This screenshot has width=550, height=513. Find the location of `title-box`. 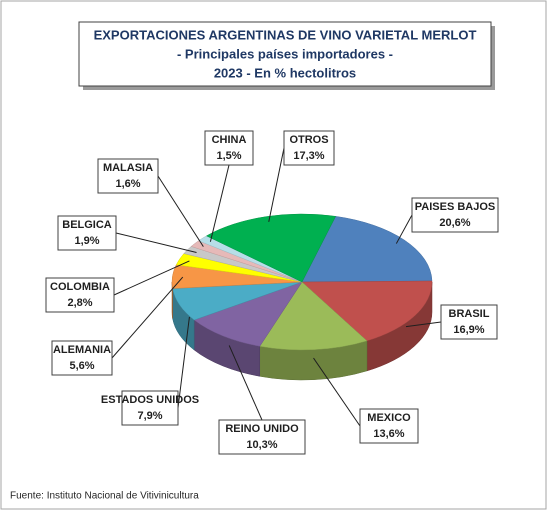

title-box is located at coordinates (285, 54).